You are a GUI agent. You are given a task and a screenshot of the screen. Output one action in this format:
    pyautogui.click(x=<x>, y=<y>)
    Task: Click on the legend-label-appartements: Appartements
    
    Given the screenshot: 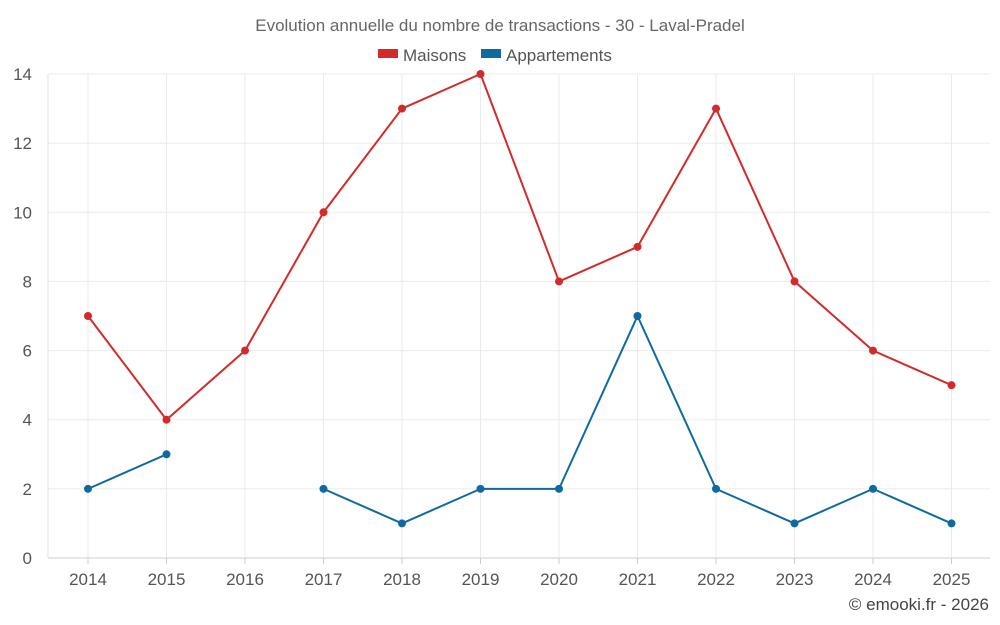 What is the action you would take?
    pyautogui.click(x=559, y=55)
    